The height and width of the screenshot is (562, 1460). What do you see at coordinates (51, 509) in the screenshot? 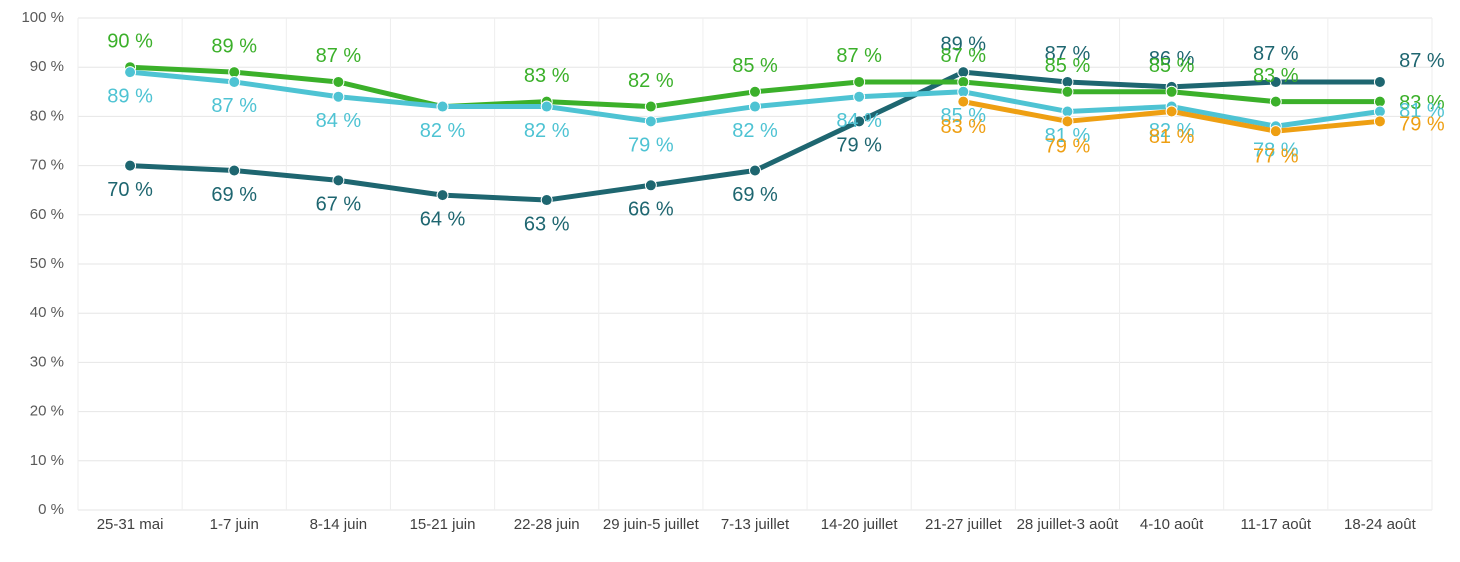
I see `y-tick-label: 0 %` at bounding box center [51, 509].